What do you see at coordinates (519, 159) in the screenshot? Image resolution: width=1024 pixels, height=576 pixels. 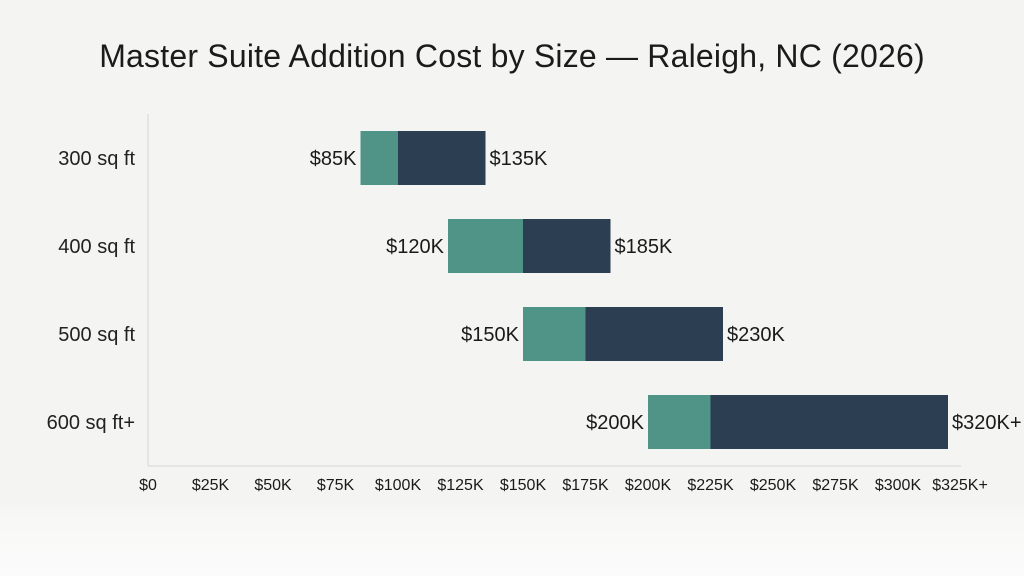 I see `high-value-label: $135K` at bounding box center [519, 159].